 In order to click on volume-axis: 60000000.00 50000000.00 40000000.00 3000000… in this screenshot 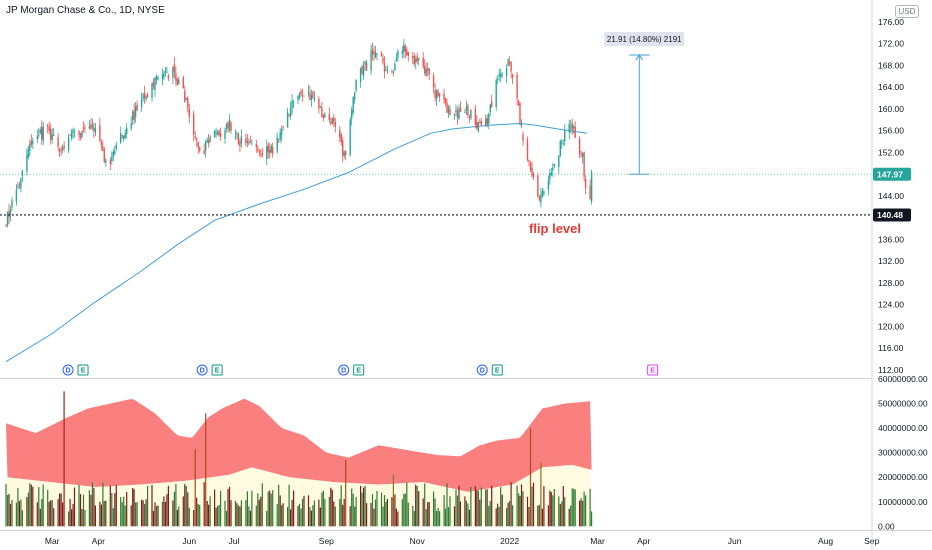, I will do `click(903, 452)`.